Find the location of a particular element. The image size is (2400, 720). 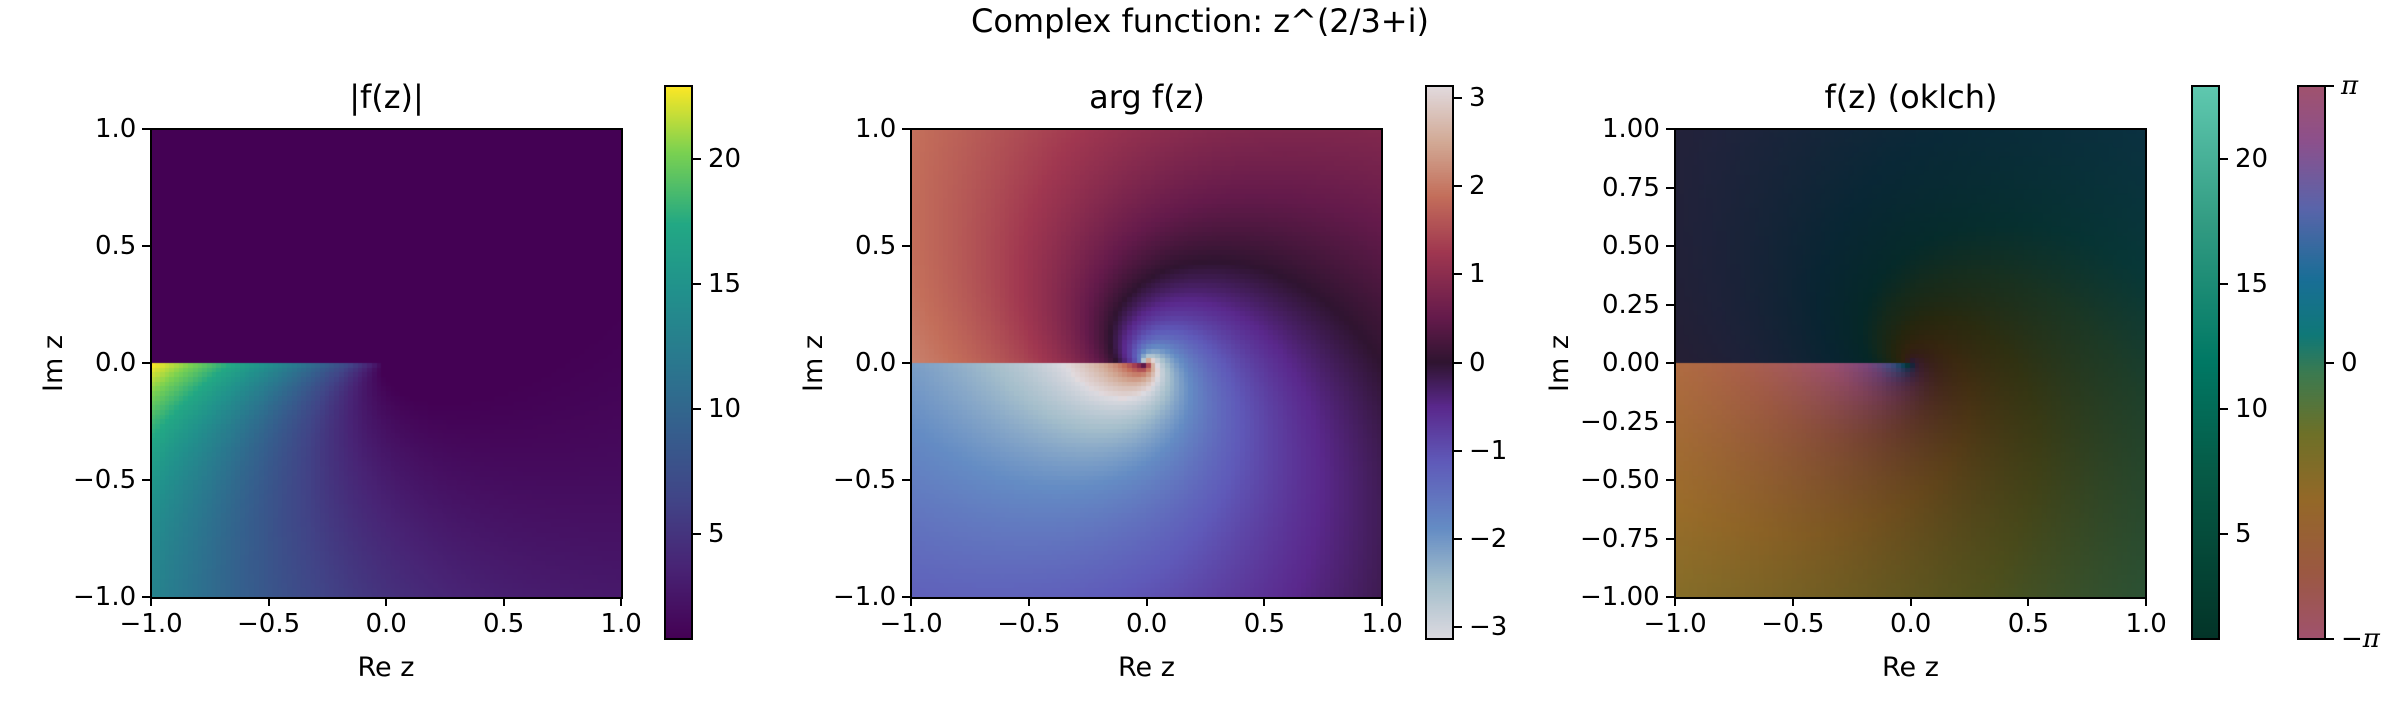

panel-title: f(z) (oklch) is located at coordinates (1911, 97).